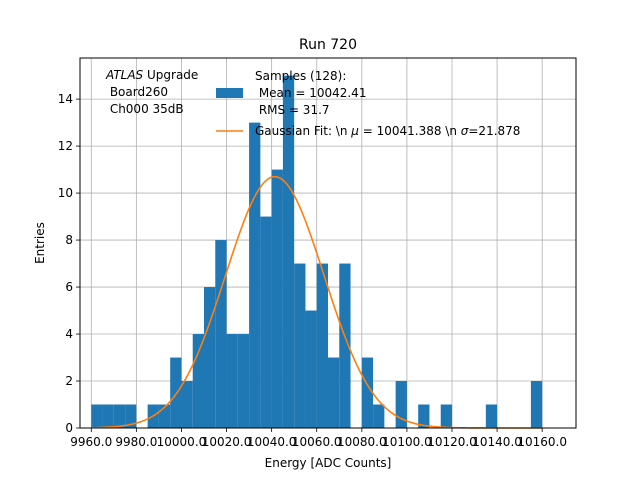 The height and width of the screenshot is (480, 640). Describe the element at coordinates (124, 75) in the screenshot. I see `annotation-atlas: ATLAS` at that location.